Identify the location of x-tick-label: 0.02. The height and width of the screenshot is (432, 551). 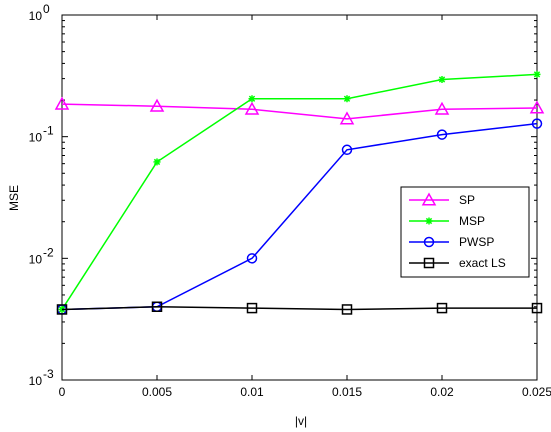
(442, 392).